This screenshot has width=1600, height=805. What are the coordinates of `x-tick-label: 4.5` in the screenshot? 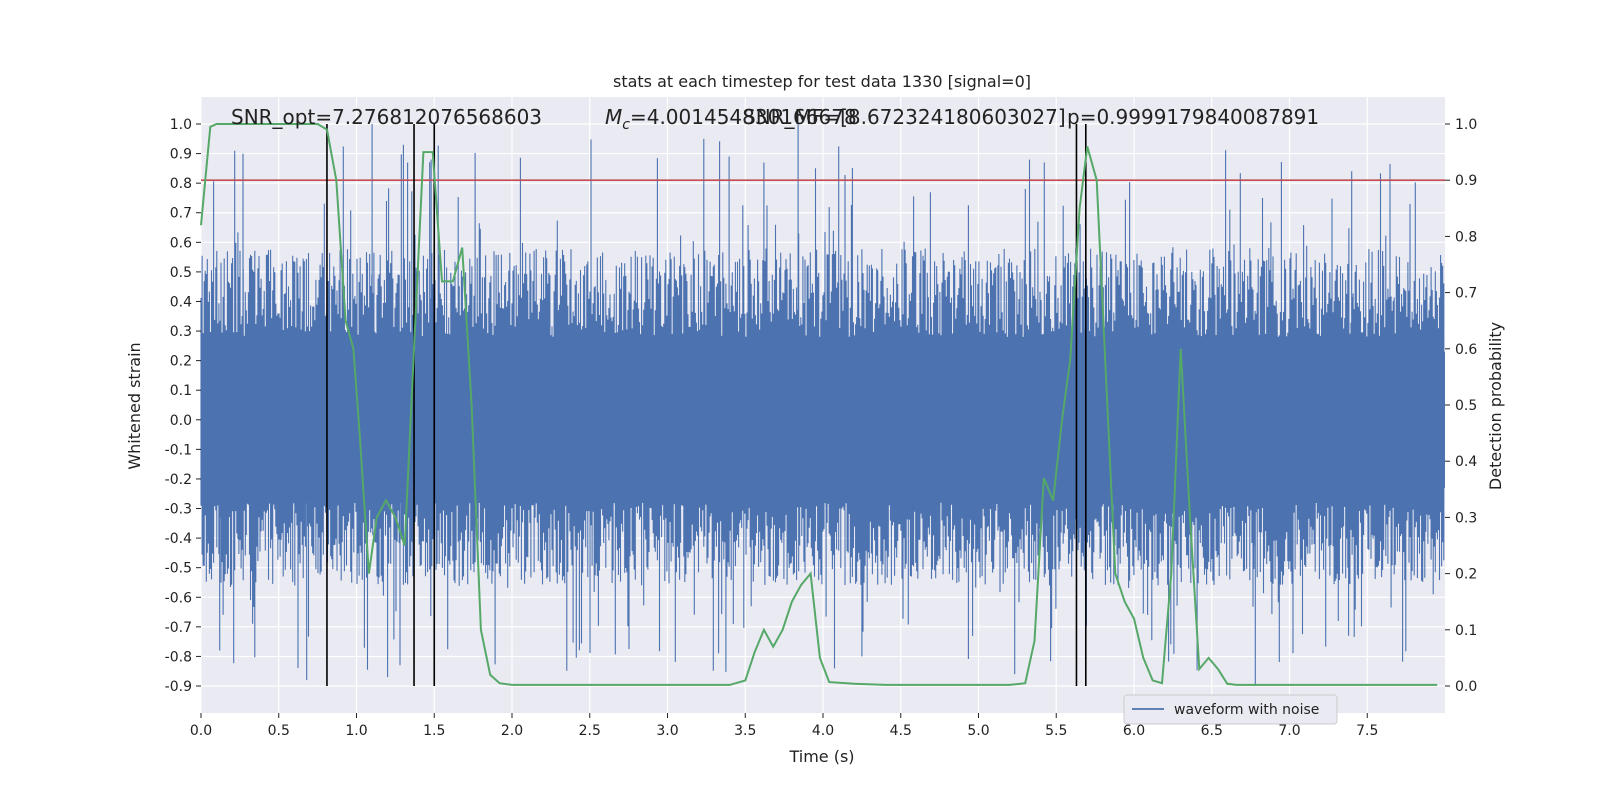 It's located at (901, 731).